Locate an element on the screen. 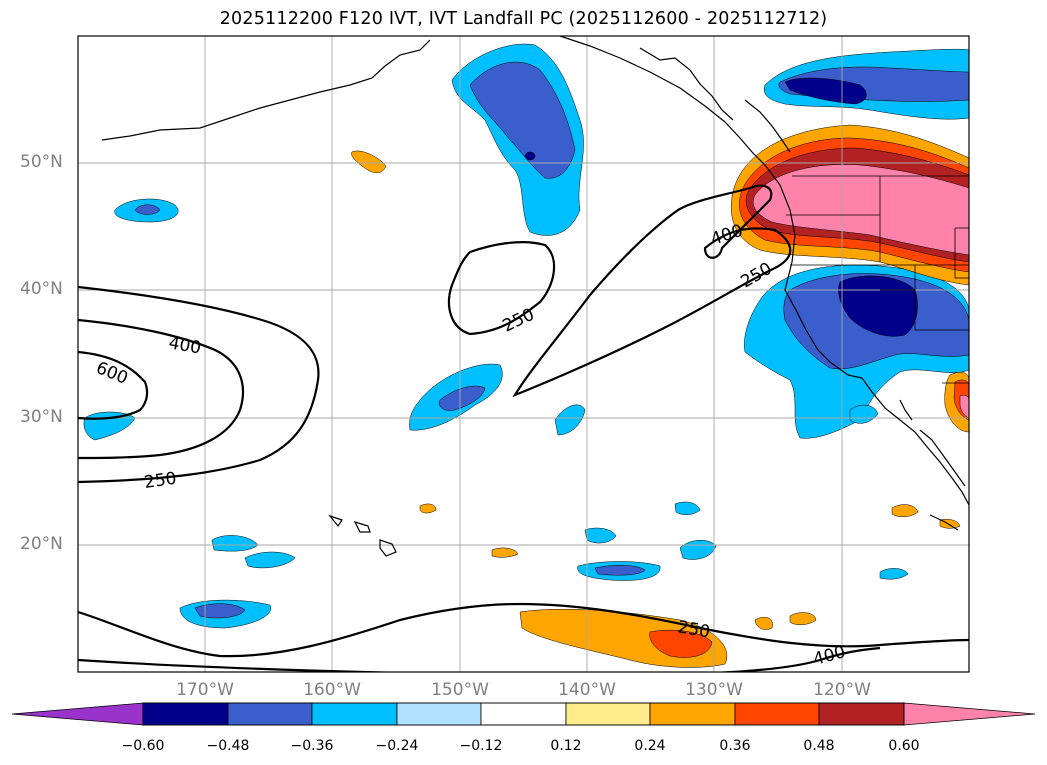 The image size is (1047, 765). lat-label-20n: 20°N is located at coordinates (41, 544).